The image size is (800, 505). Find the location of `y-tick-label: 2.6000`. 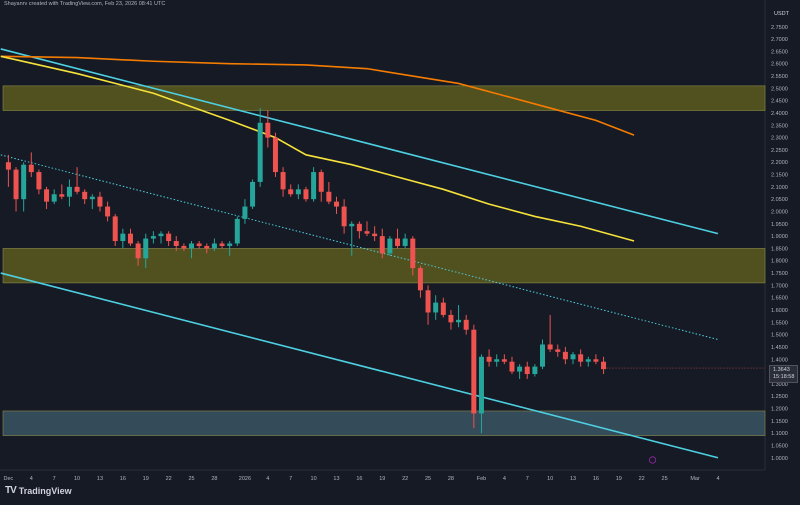

y-tick-label: 2.6000 is located at coordinates (779, 65).